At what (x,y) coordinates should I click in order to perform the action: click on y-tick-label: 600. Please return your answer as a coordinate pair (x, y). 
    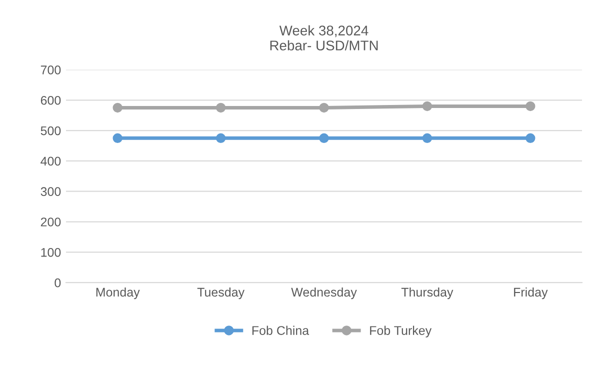
    Looking at the image, I should click on (50, 100).